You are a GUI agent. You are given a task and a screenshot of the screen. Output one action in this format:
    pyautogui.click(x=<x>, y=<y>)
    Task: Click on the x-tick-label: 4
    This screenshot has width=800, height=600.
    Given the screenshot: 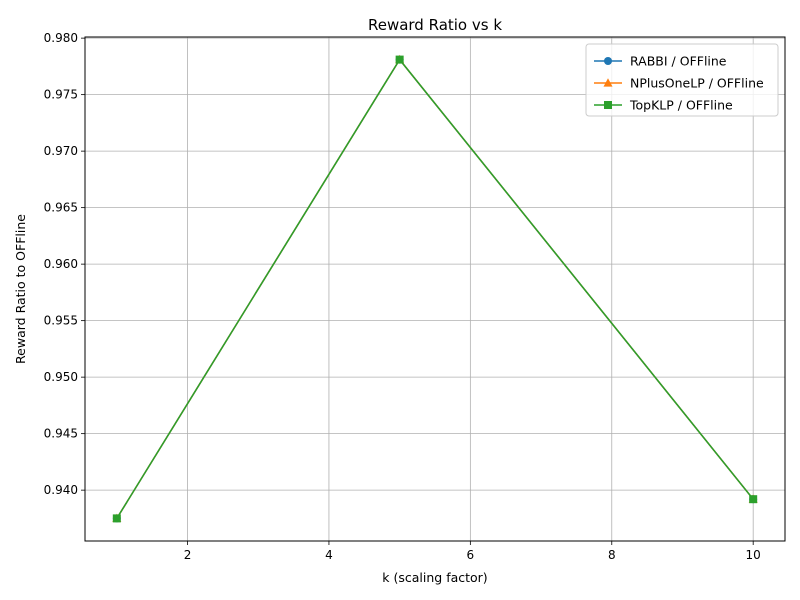 What is the action you would take?
    pyautogui.click(x=329, y=555)
    